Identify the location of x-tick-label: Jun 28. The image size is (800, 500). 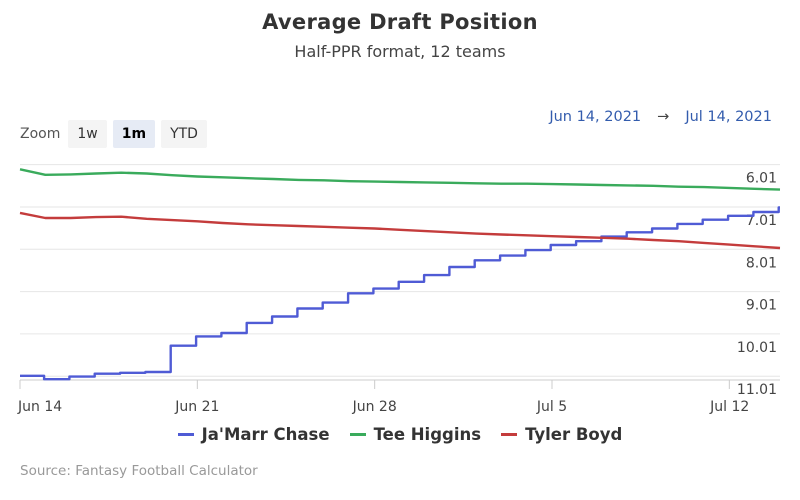
(374, 407).